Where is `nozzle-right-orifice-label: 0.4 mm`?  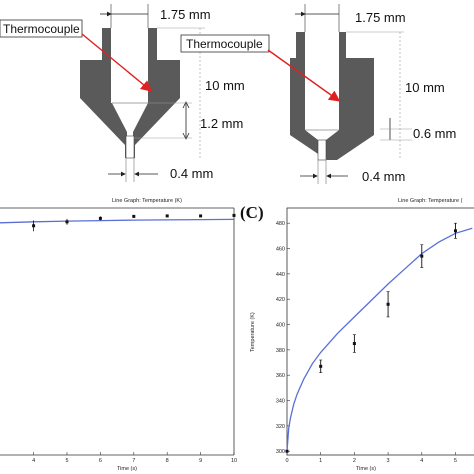
nozzle-right-orifice-label: 0.4 mm is located at coordinates (383, 176).